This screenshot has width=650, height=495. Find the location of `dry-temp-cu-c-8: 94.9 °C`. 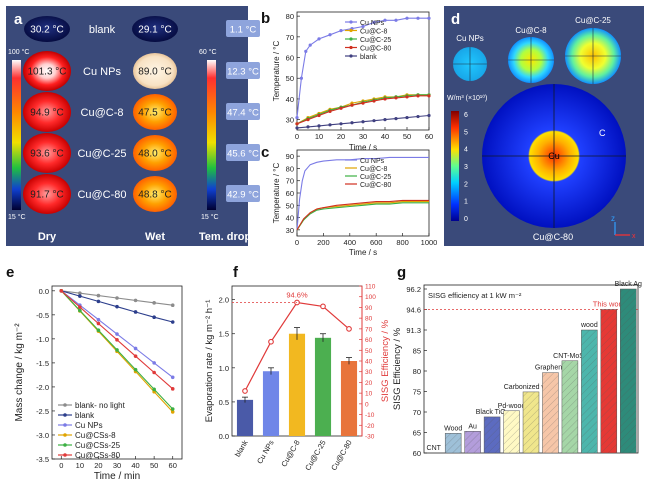

dry-temp-cu-c-8: 94.9 °C is located at coordinates (46, 113).